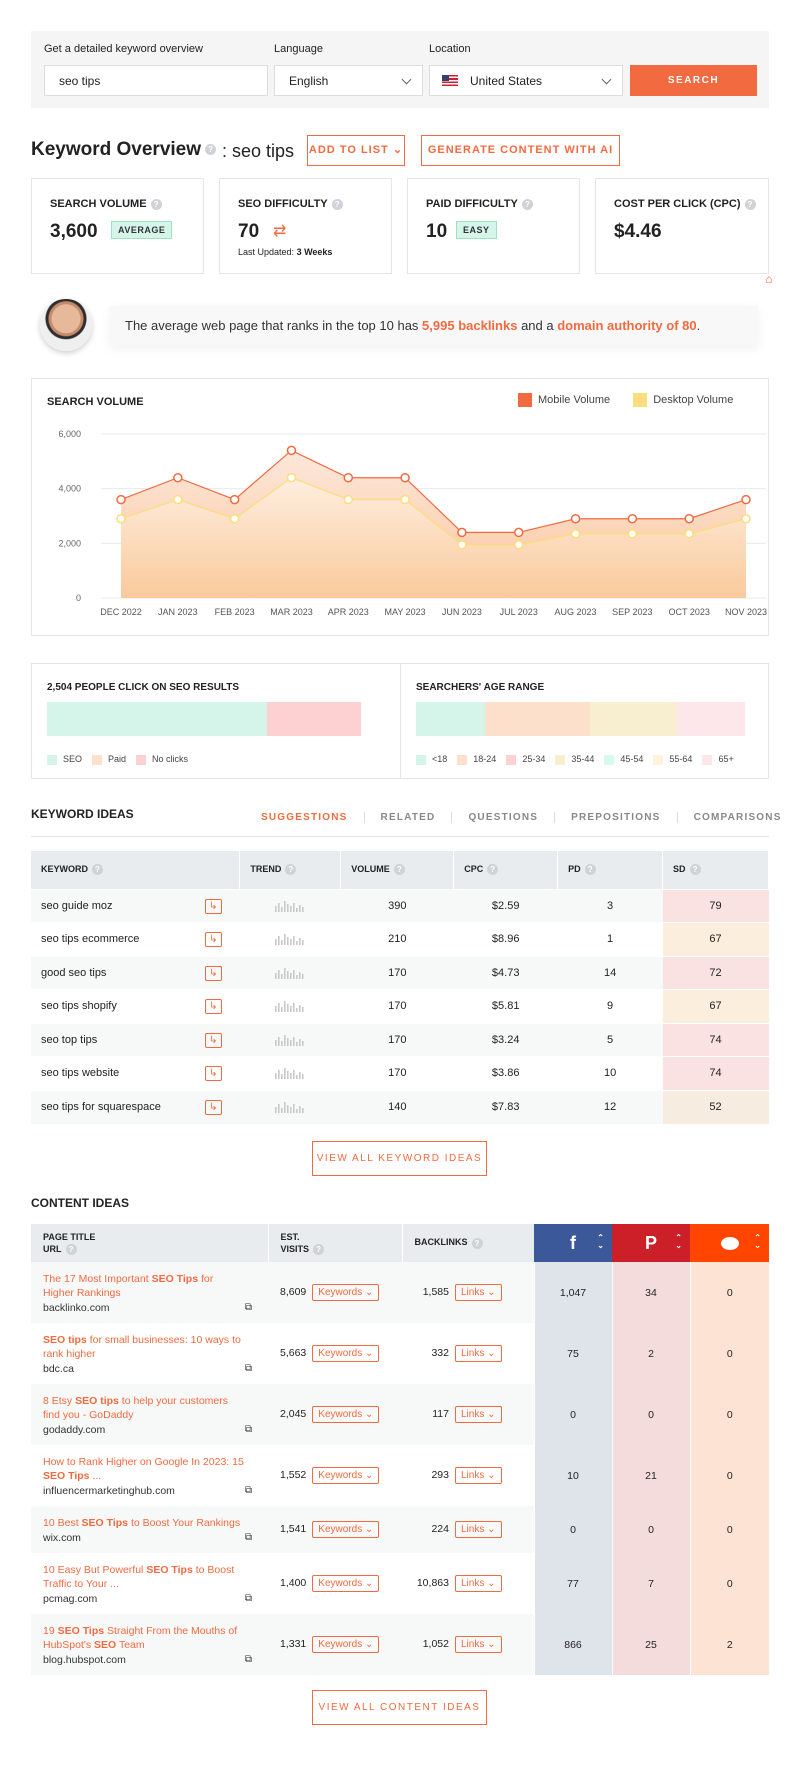 Image resolution: width=800 pixels, height=1772 pixels. I want to click on table-row: good seo tips ↳ 170 $4.73 14 72, so click(400, 972).